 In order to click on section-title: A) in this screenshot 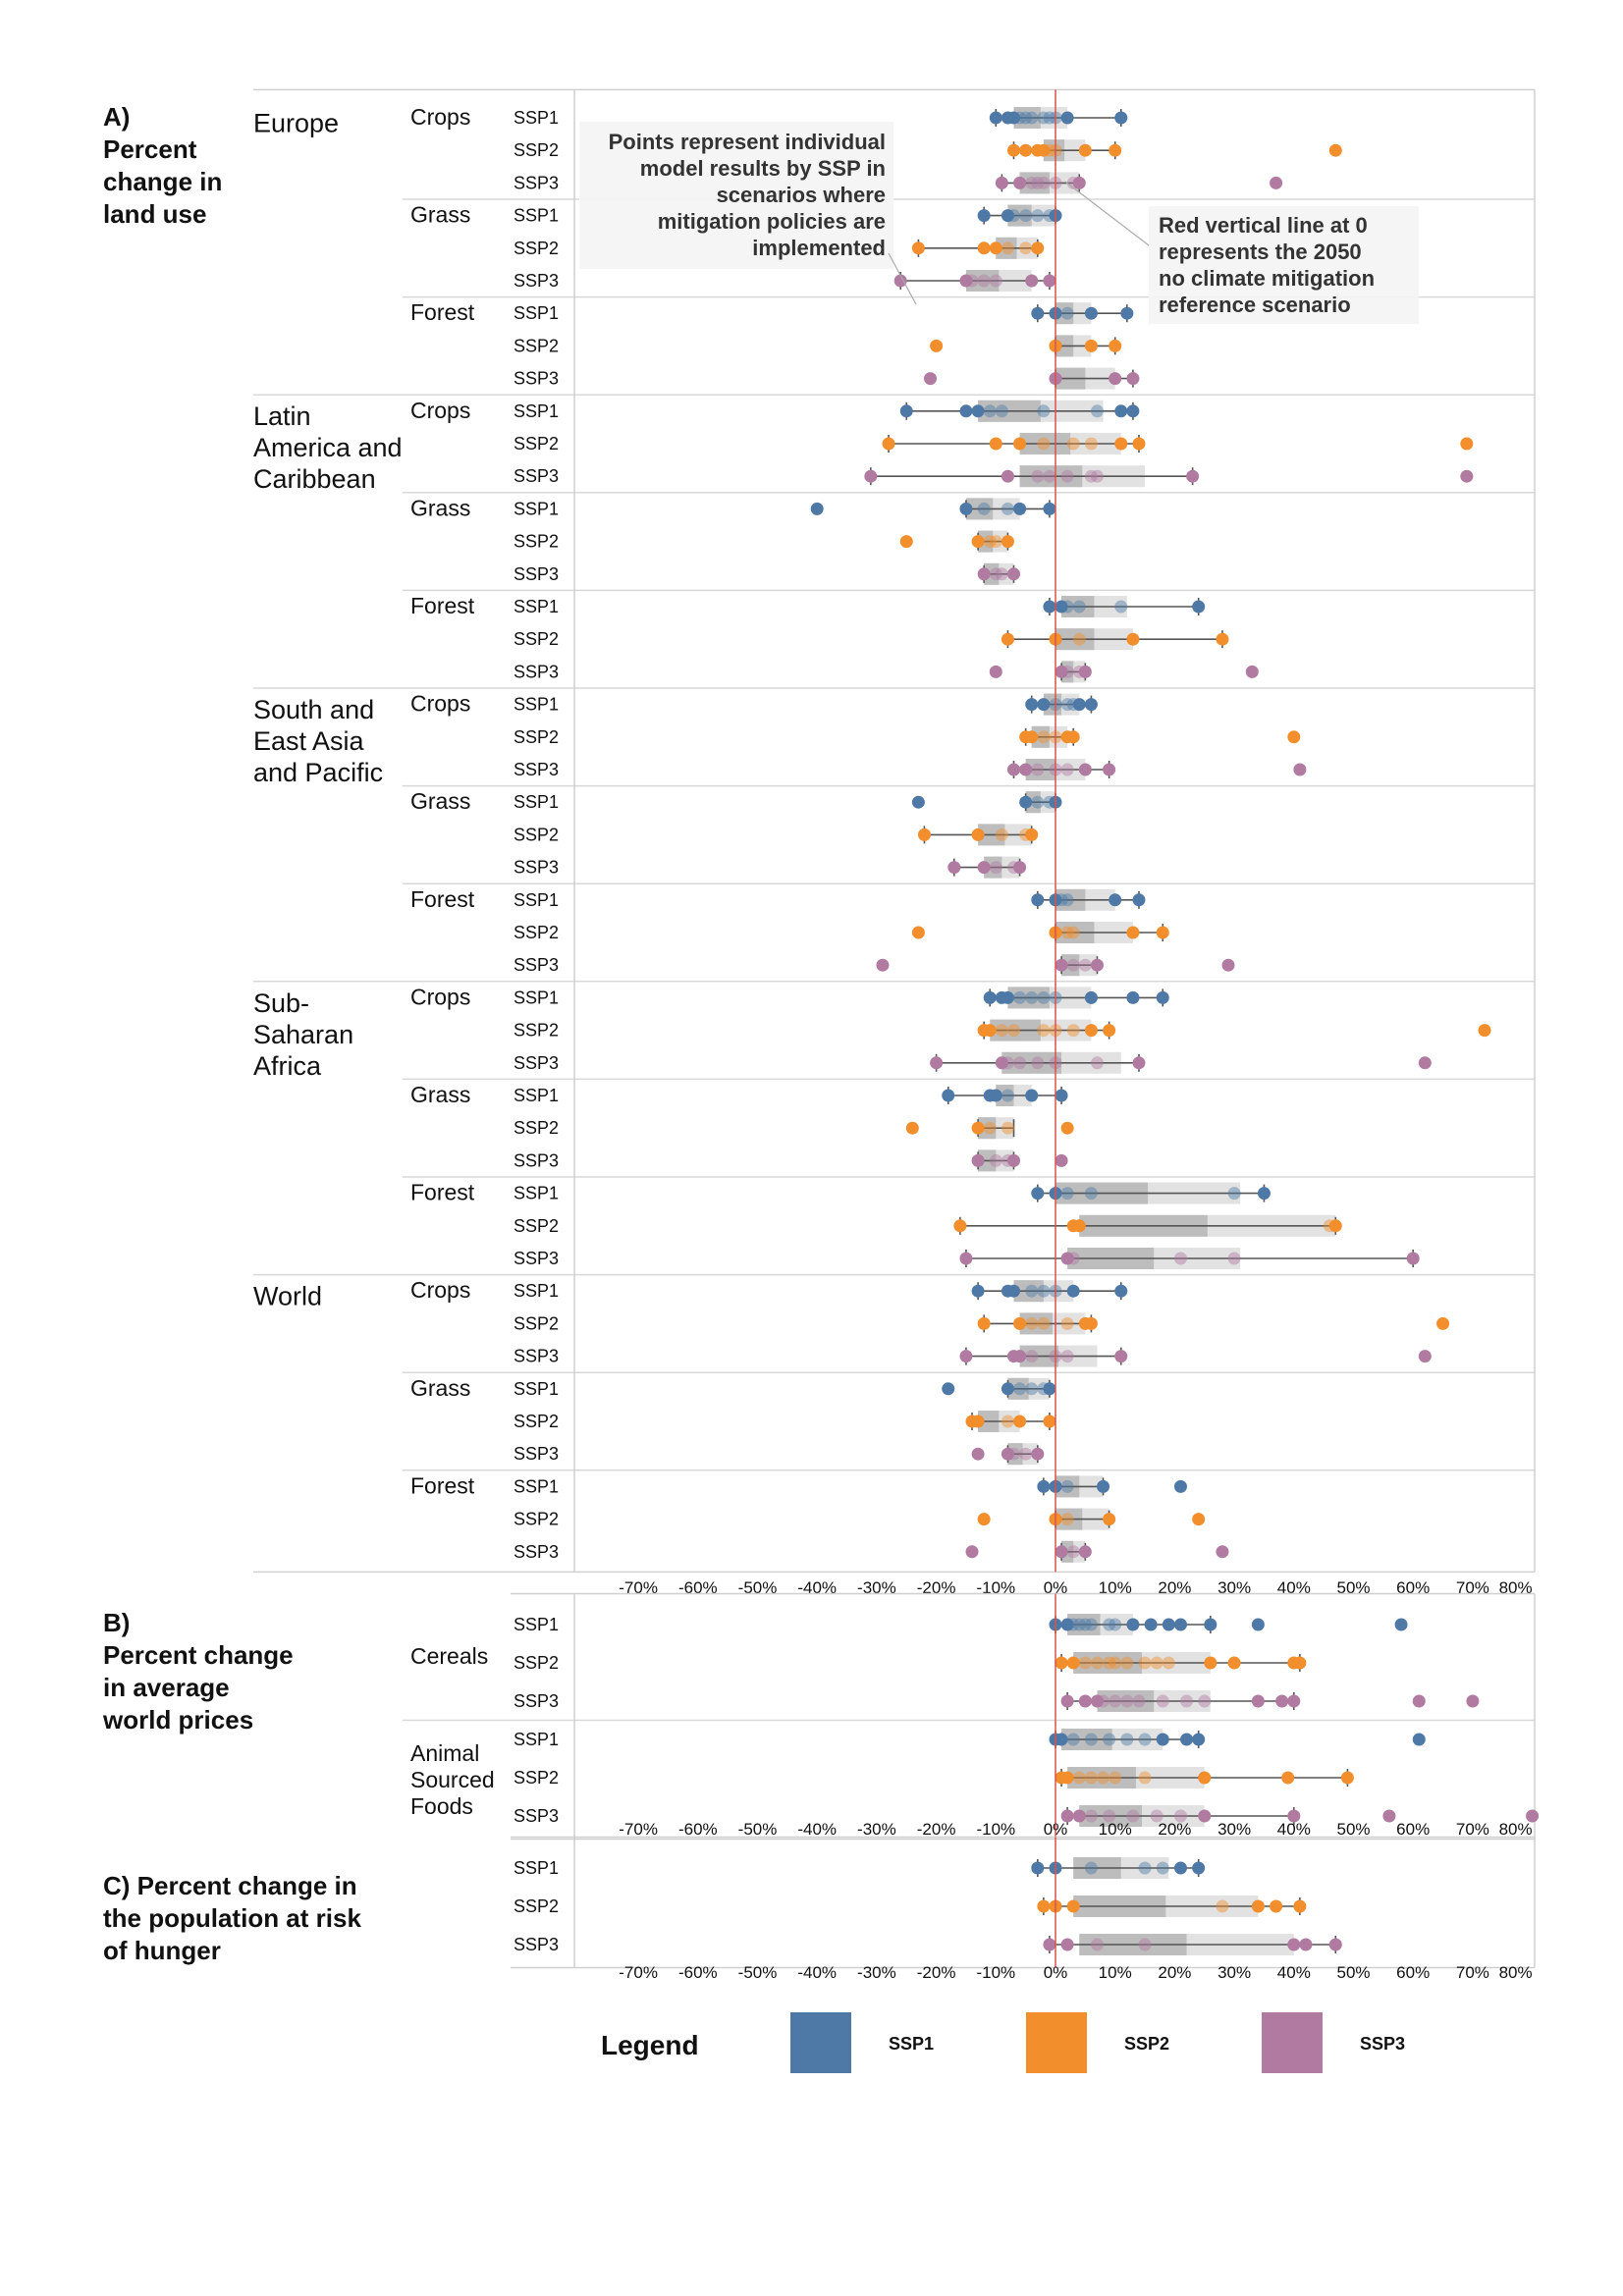, I will do `click(116, 117)`.